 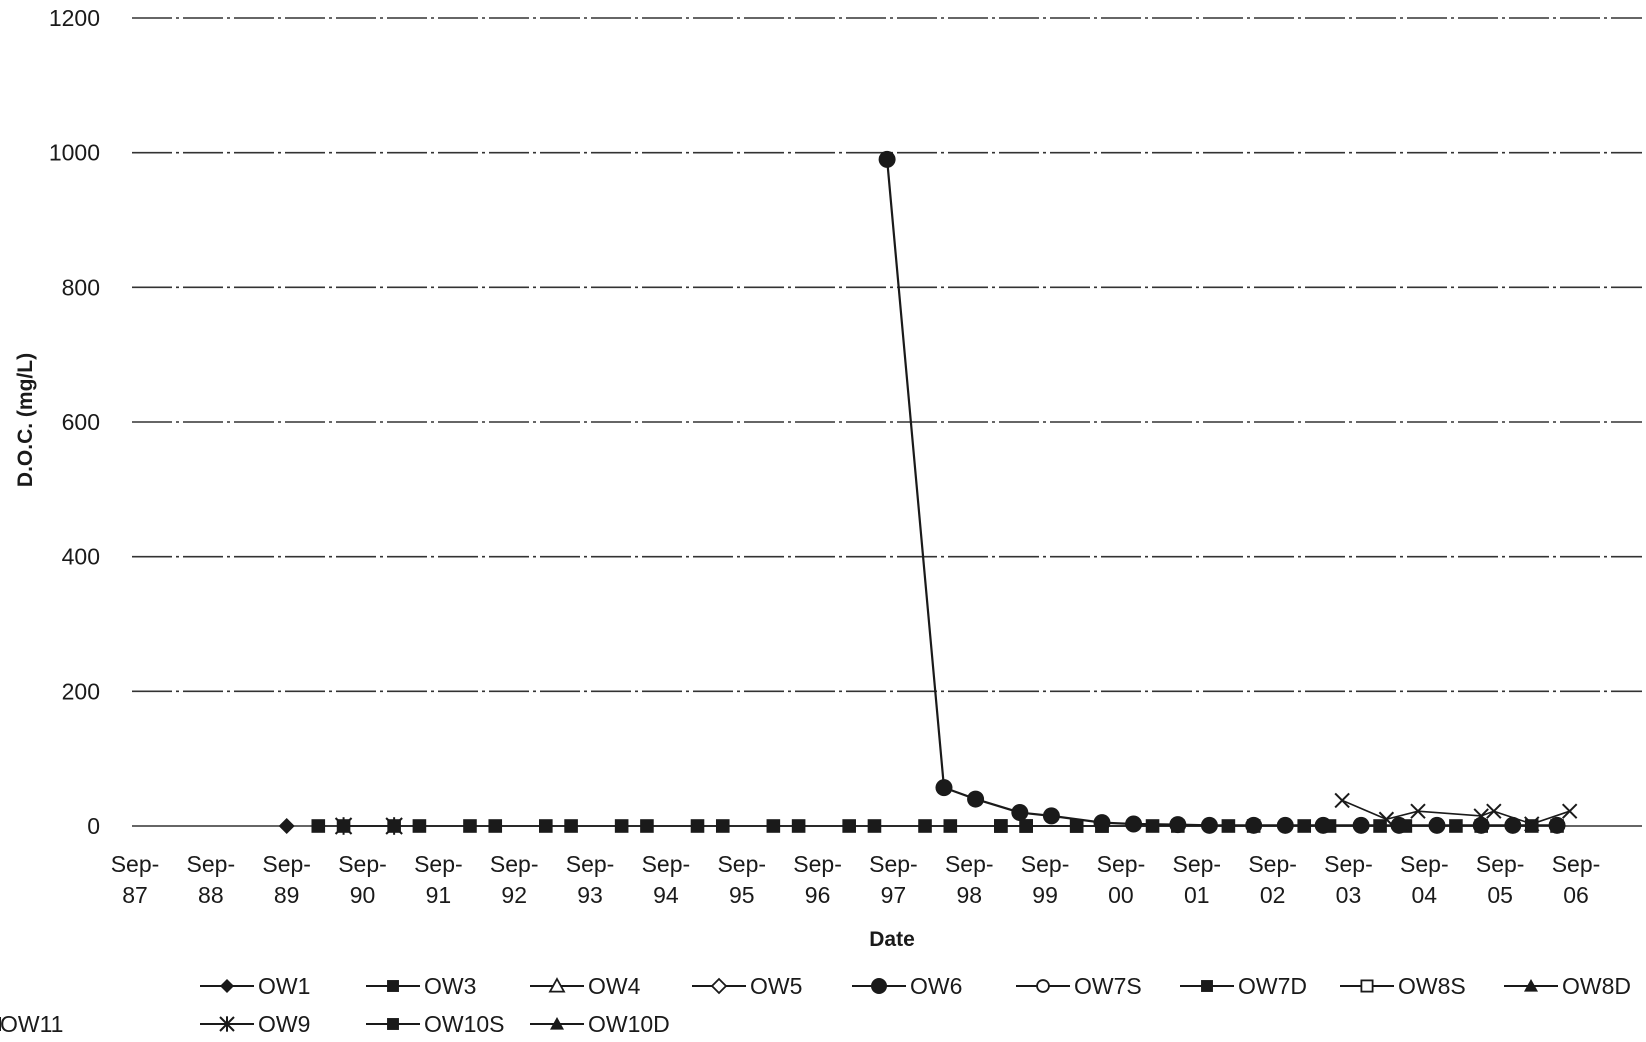 I want to click on legend-label: OW6, so click(x=936, y=986).